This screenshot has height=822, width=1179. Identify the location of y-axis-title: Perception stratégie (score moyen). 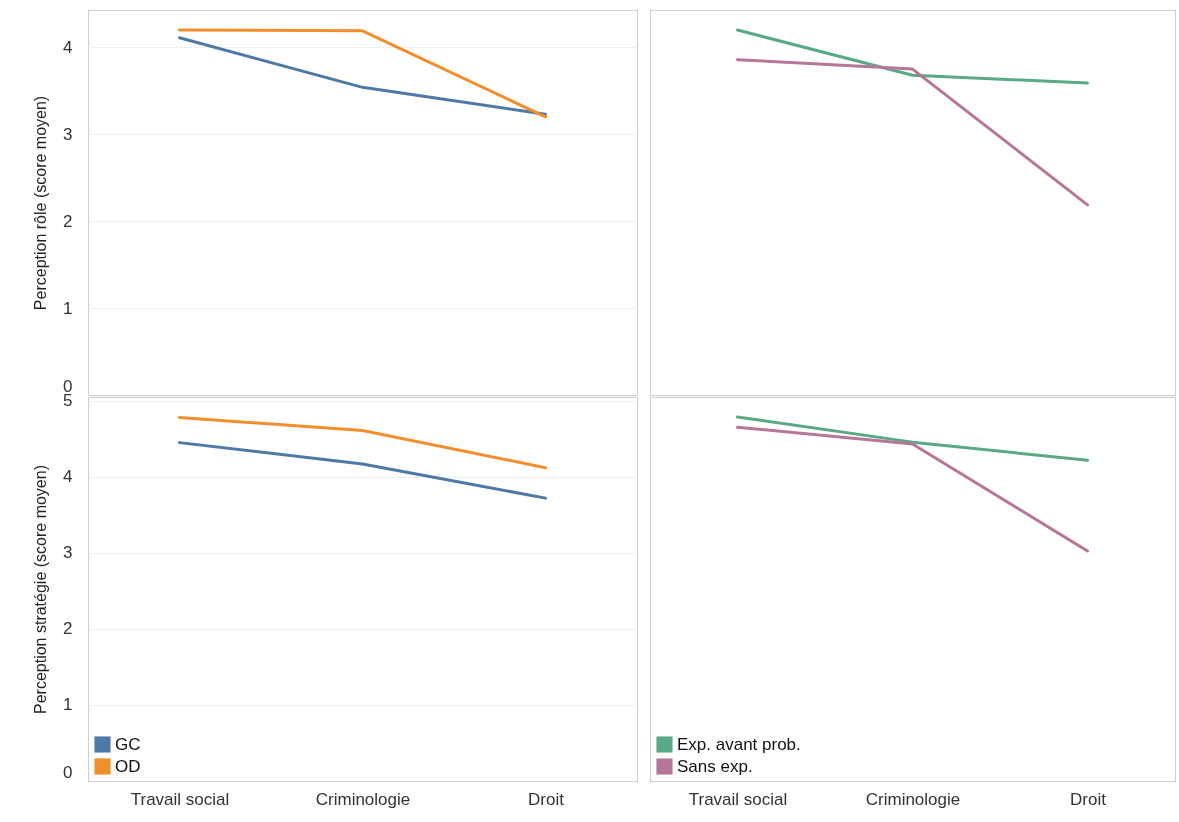
(41, 589).